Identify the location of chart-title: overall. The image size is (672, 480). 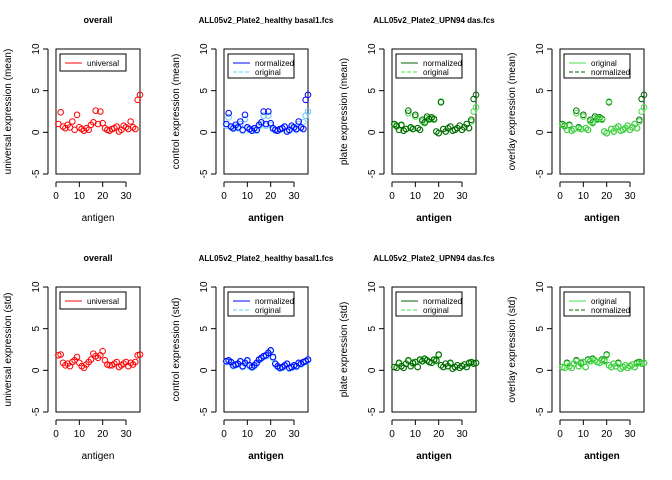
(97, 258).